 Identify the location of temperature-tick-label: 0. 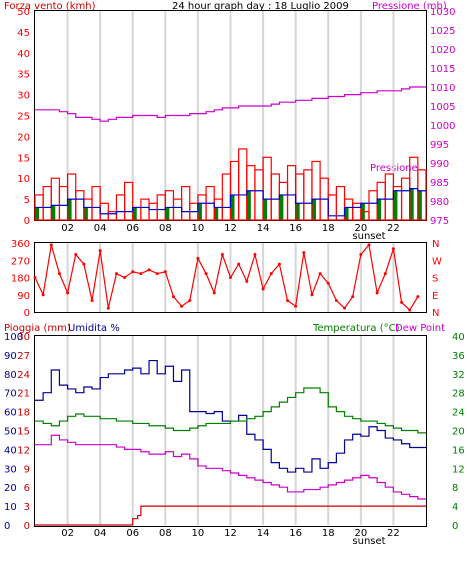
(455, 526).